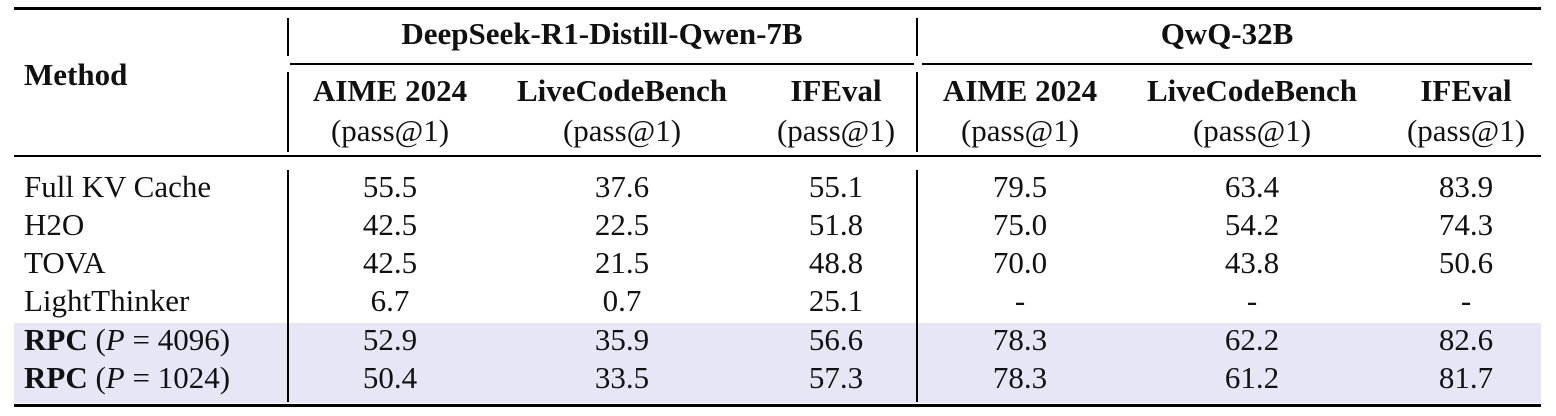  I want to click on header-rule, so click(777, 156).